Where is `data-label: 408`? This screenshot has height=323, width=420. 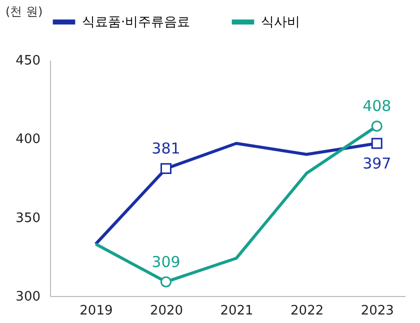 data-label: 408 is located at coordinates (377, 106).